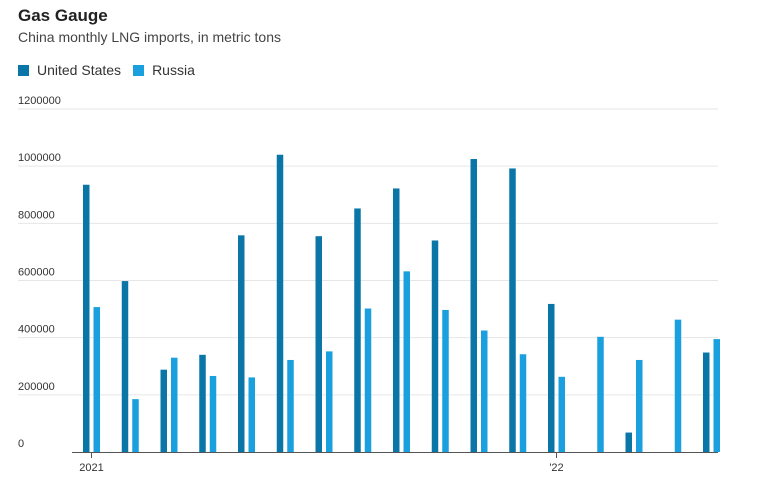 Image resolution: width=784 pixels, height=482 pixels. I want to click on y-tick-label: 800000, so click(36, 215).